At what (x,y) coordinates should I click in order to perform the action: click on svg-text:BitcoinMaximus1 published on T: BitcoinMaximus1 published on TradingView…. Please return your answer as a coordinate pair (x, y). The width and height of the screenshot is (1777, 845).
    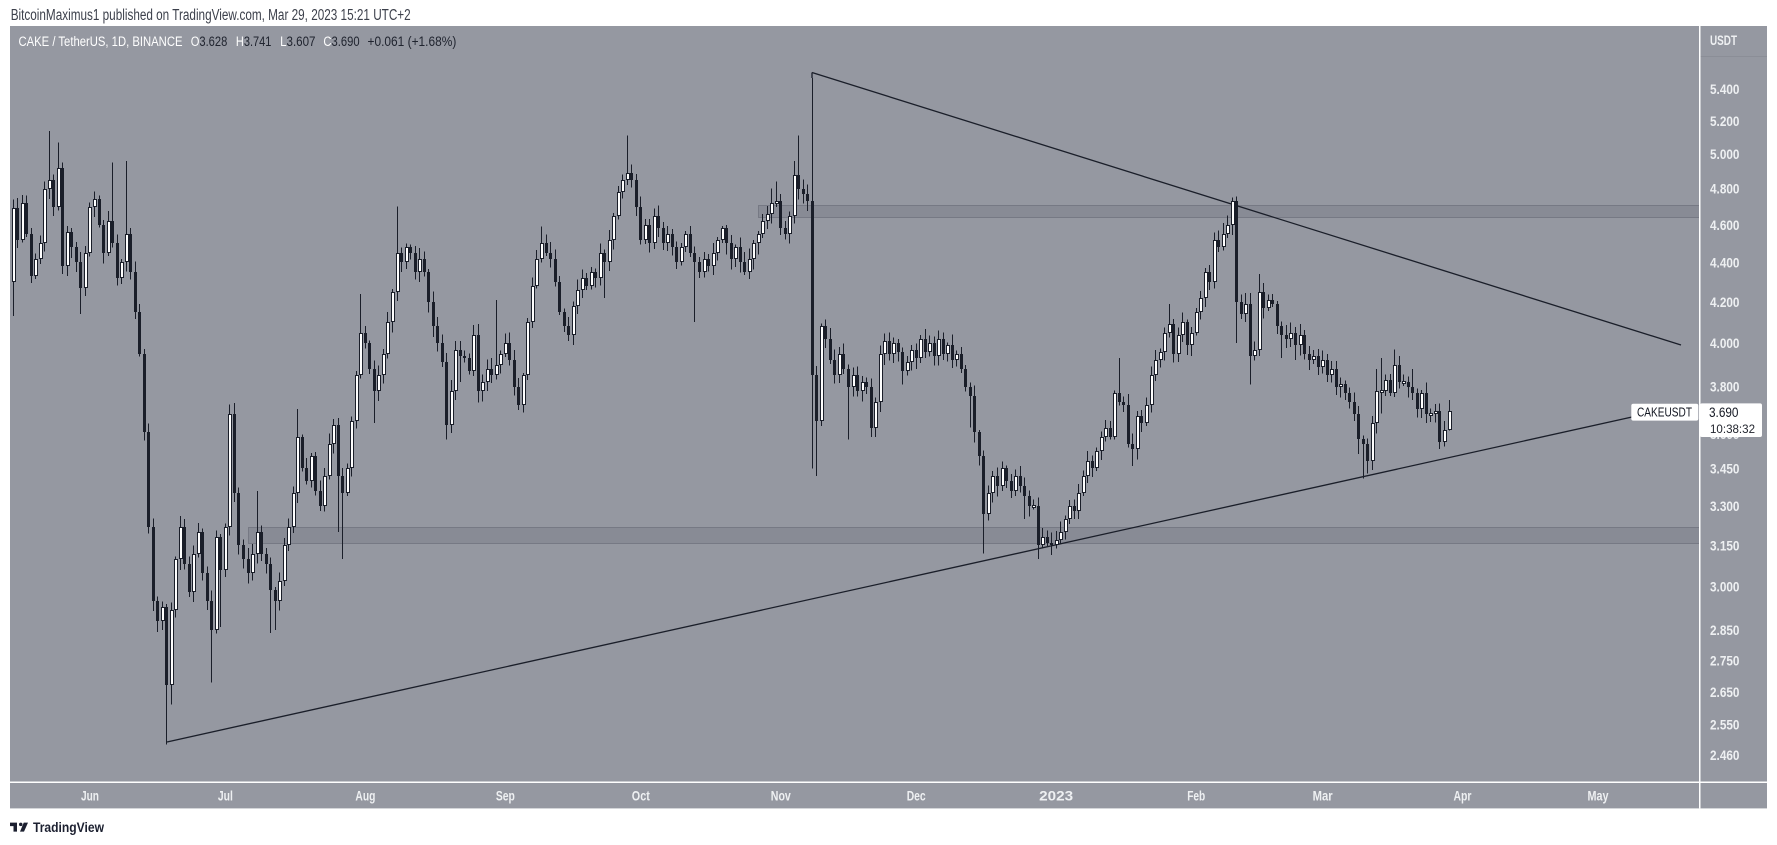
    Looking at the image, I should click on (211, 15).